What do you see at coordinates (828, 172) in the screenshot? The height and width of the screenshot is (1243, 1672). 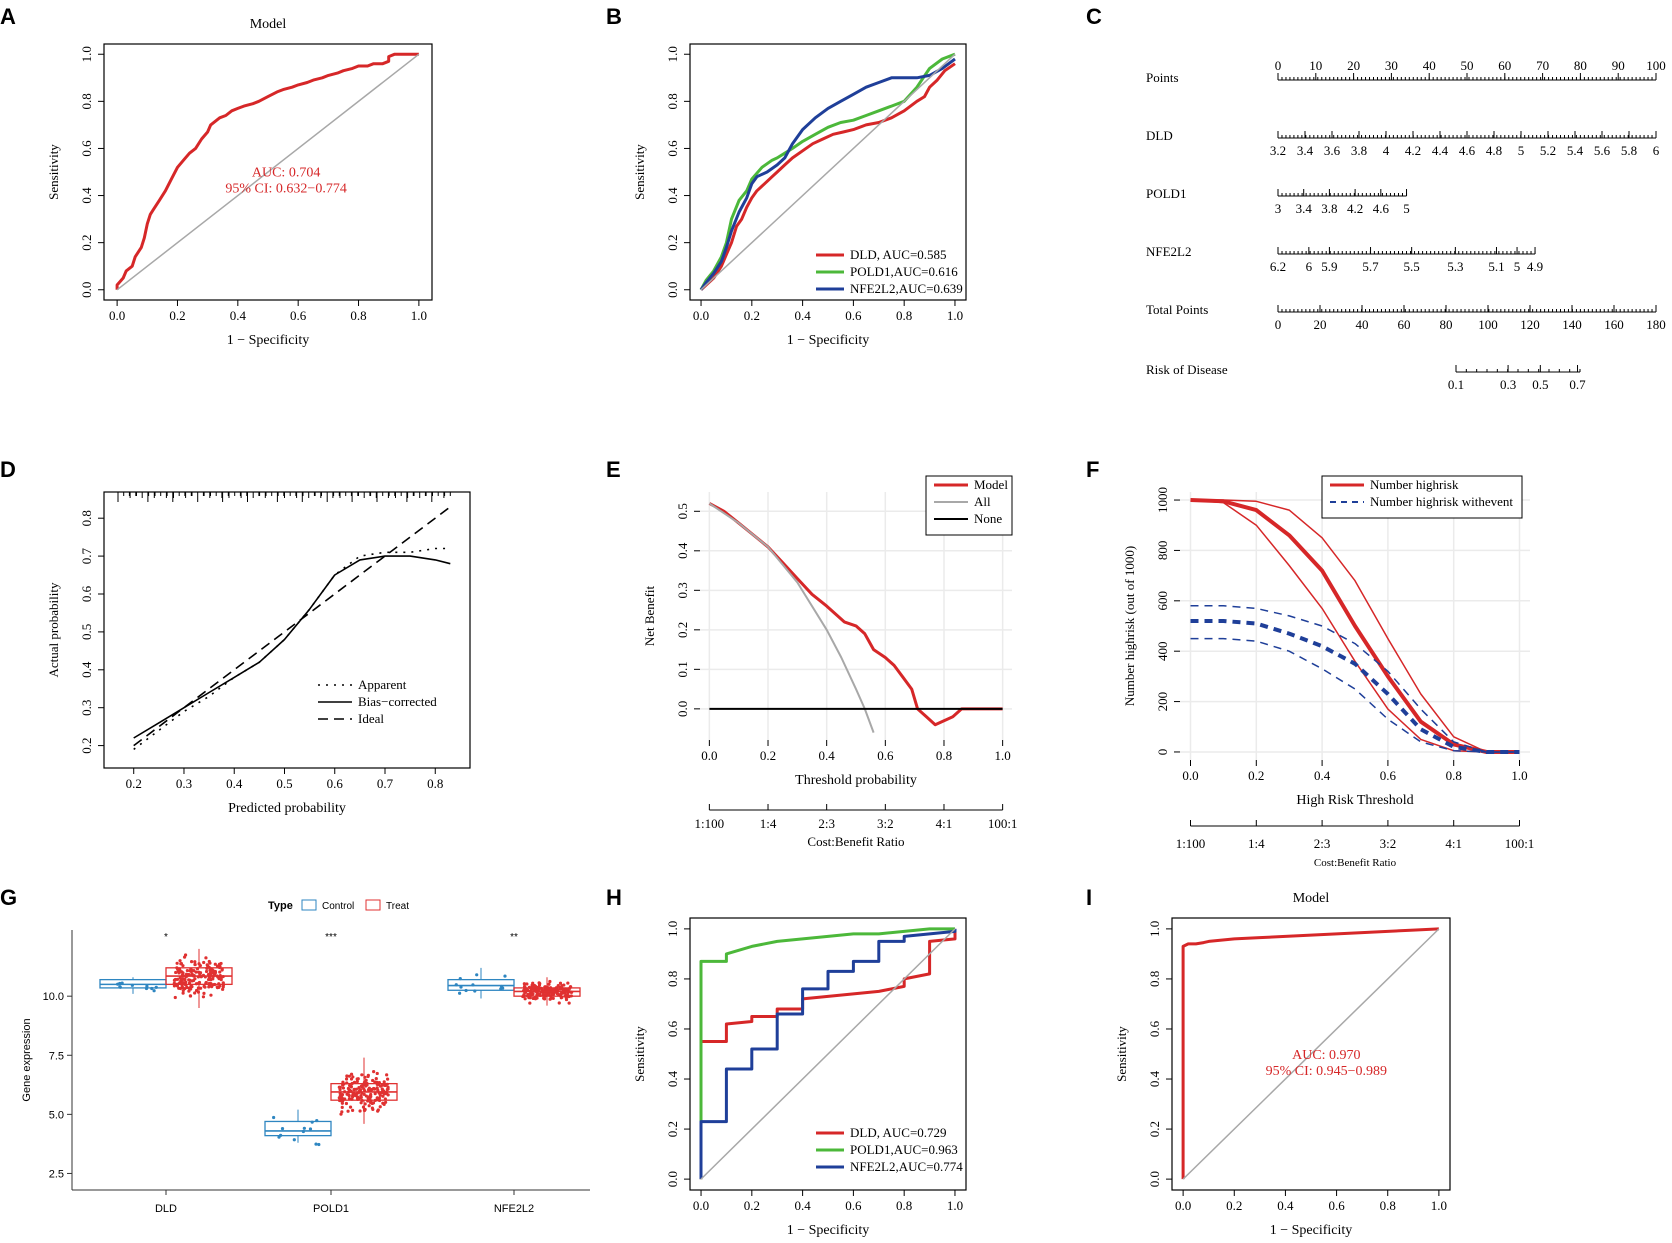 I see `series-line-diag` at bounding box center [828, 172].